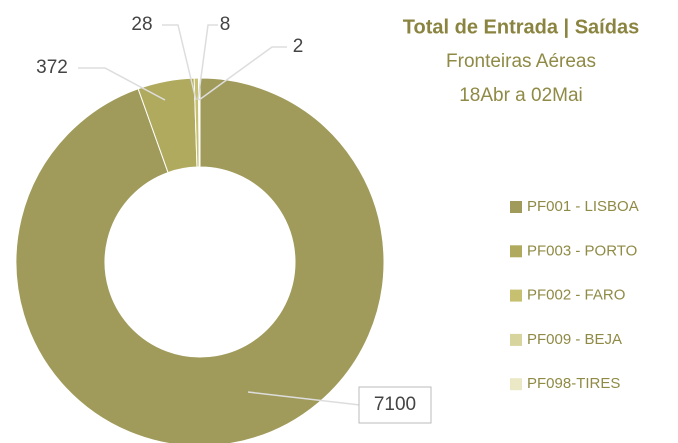  I want to click on data-label: 372, so click(52, 67).